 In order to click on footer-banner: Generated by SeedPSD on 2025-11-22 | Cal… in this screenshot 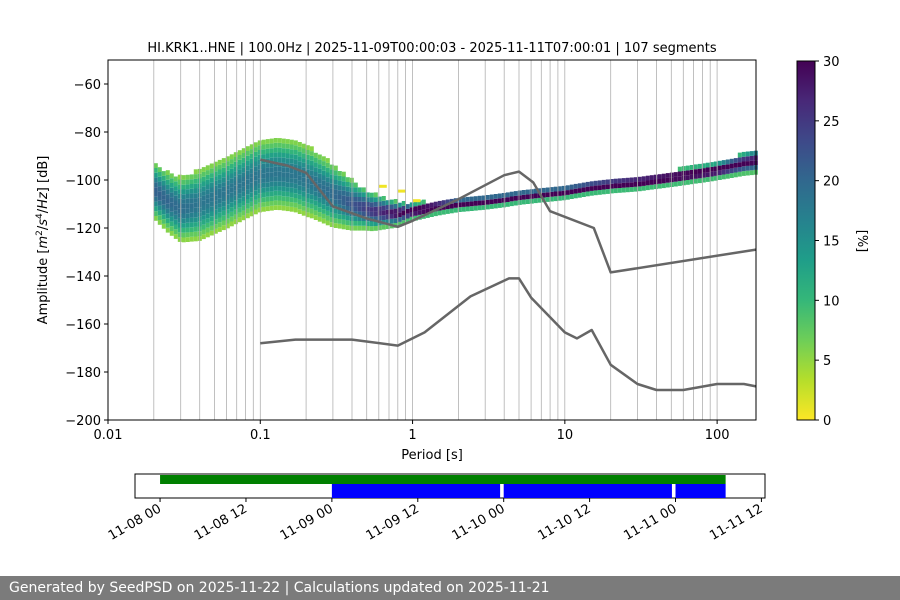, I will do `click(450, 588)`.